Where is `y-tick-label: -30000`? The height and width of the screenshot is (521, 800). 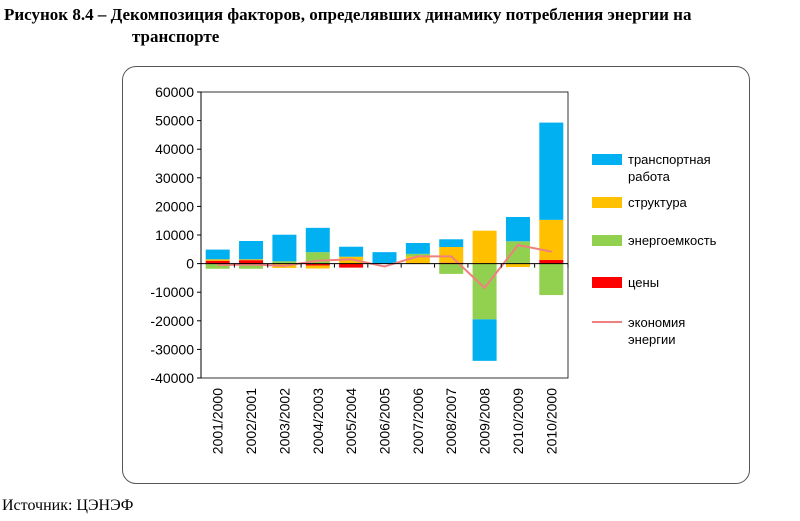
y-tick-label: -30000 is located at coordinates (172, 349).